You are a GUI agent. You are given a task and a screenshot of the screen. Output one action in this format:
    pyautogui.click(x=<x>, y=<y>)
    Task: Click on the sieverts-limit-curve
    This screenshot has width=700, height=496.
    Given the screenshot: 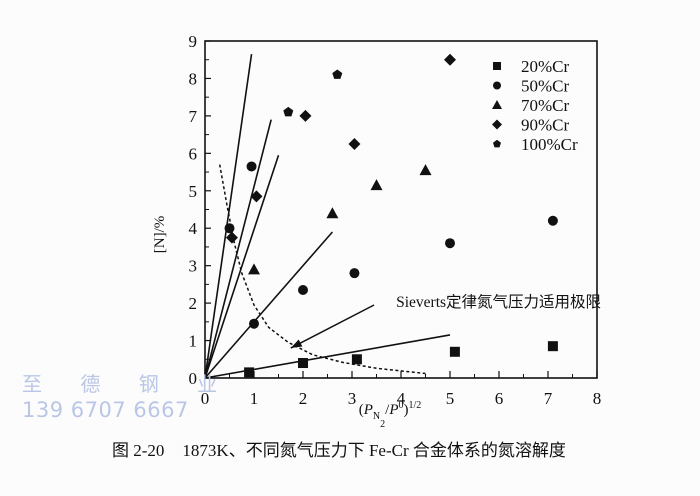 What is the action you would take?
    pyautogui.click(x=322, y=269)
    